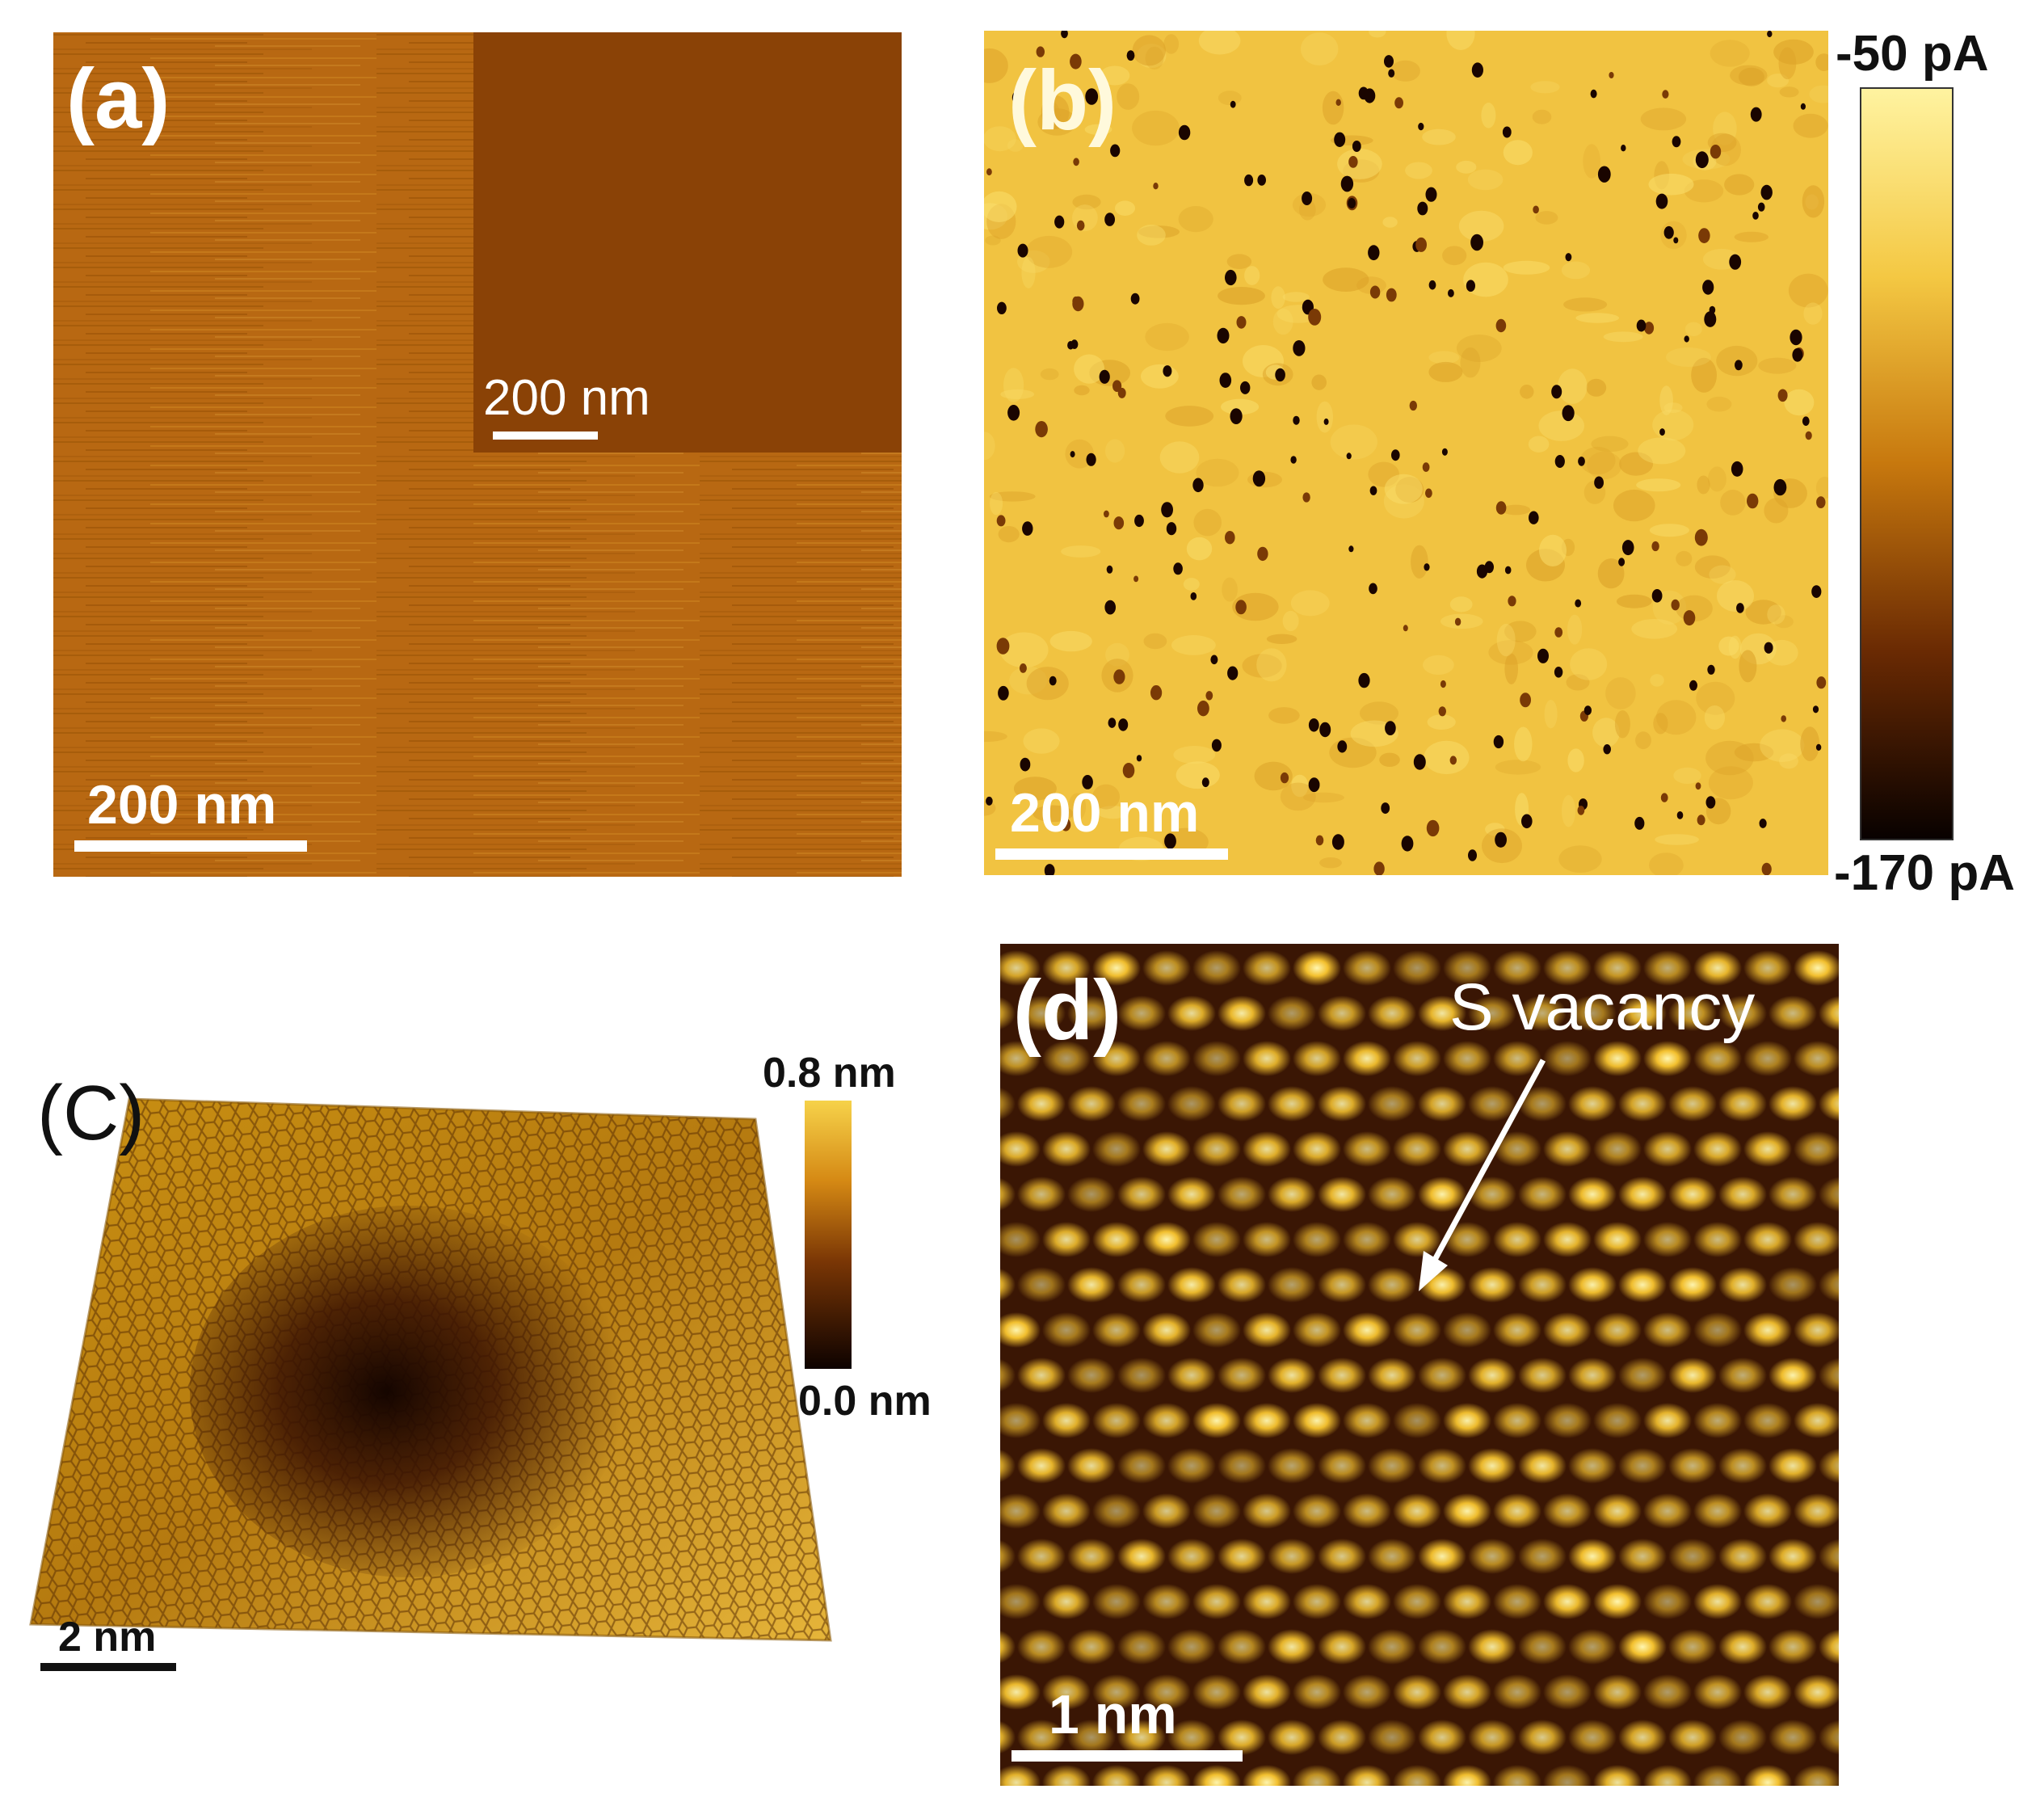  I want to click on panel-a-inset, so click(687, 242).